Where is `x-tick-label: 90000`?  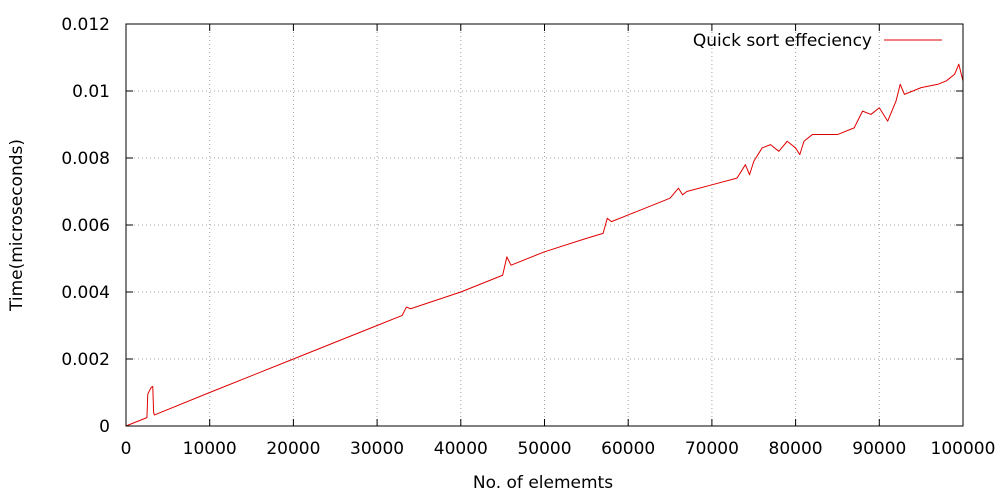 x-tick-label: 90000 is located at coordinates (879, 449).